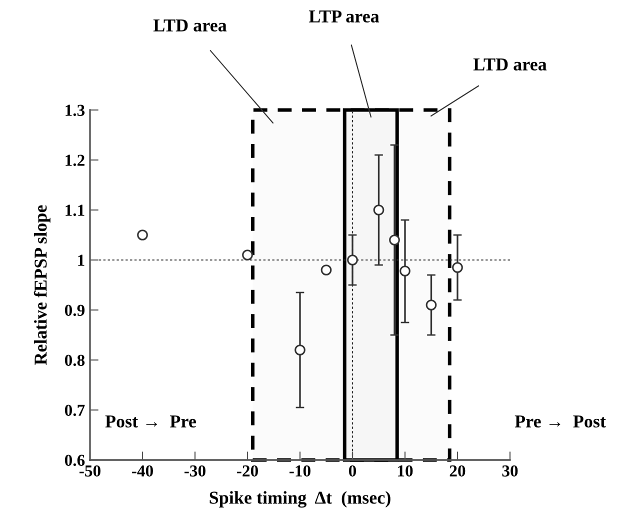 The width and height of the screenshot is (622, 522). I want to click on text: LTP area, so click(344, 16).